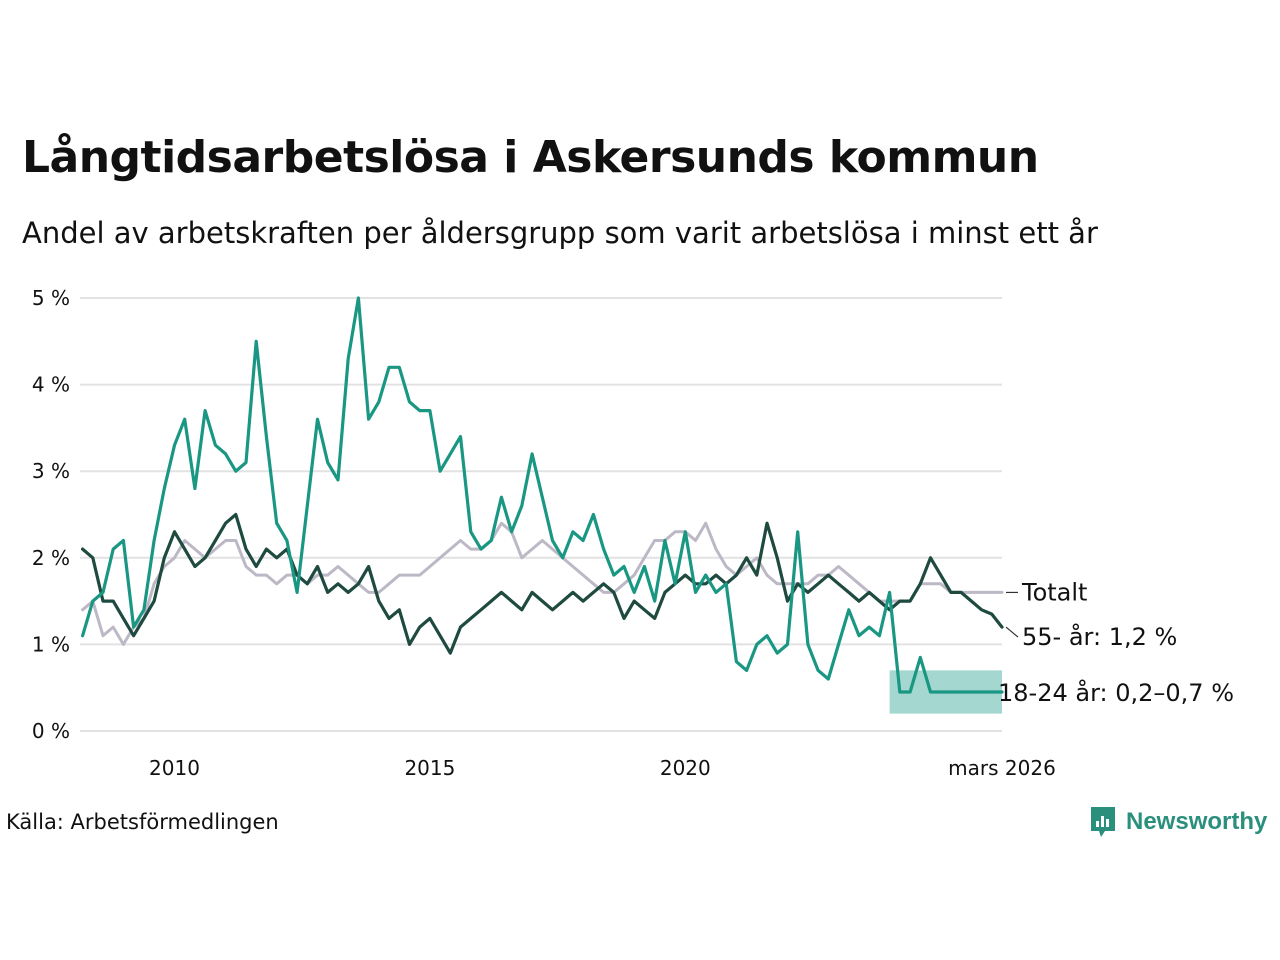 The image size is (1280, 960). Describe the element at coordinates (174, 768) in the screenshot. I see `x-tick-label-0: 2010` at that location.